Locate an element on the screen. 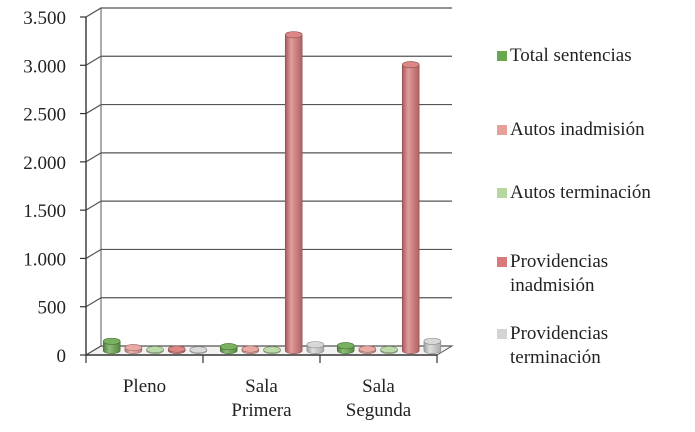  legend-label: Providencias terminación is located at coordinates (559, 345).